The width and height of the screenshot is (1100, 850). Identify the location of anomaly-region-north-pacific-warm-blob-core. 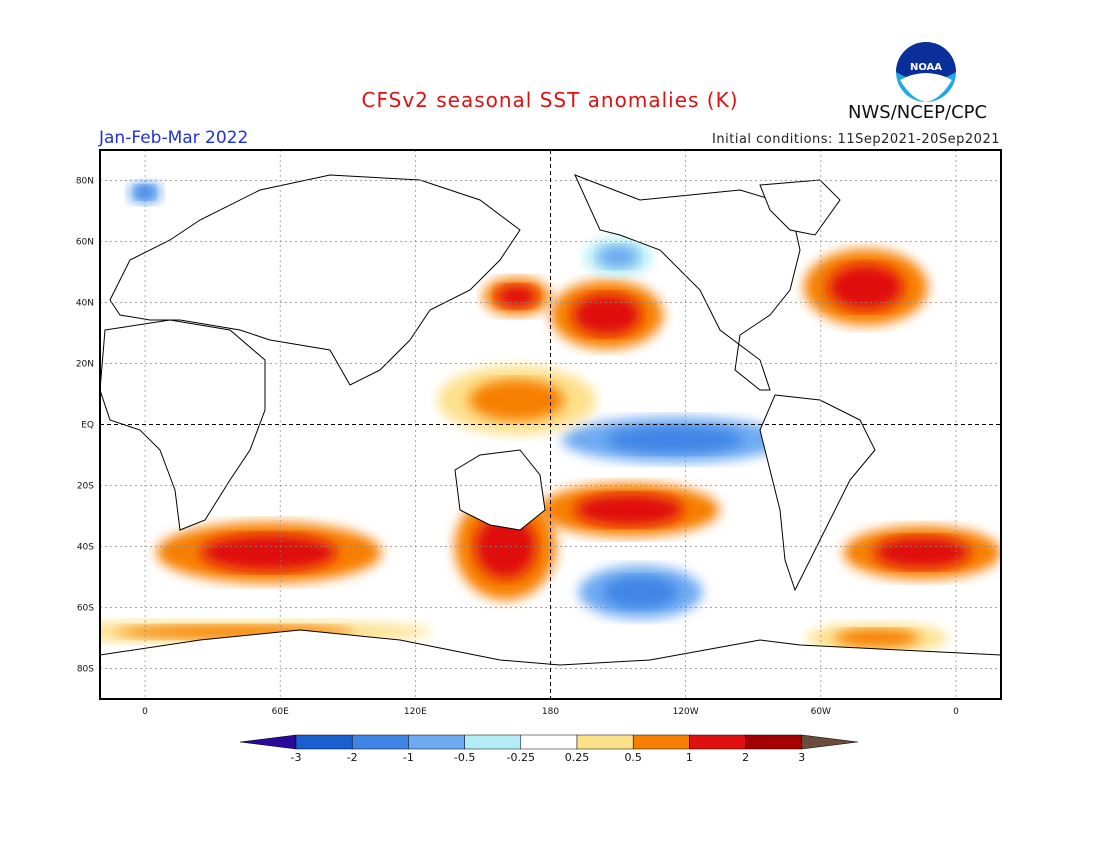
(607, 315).